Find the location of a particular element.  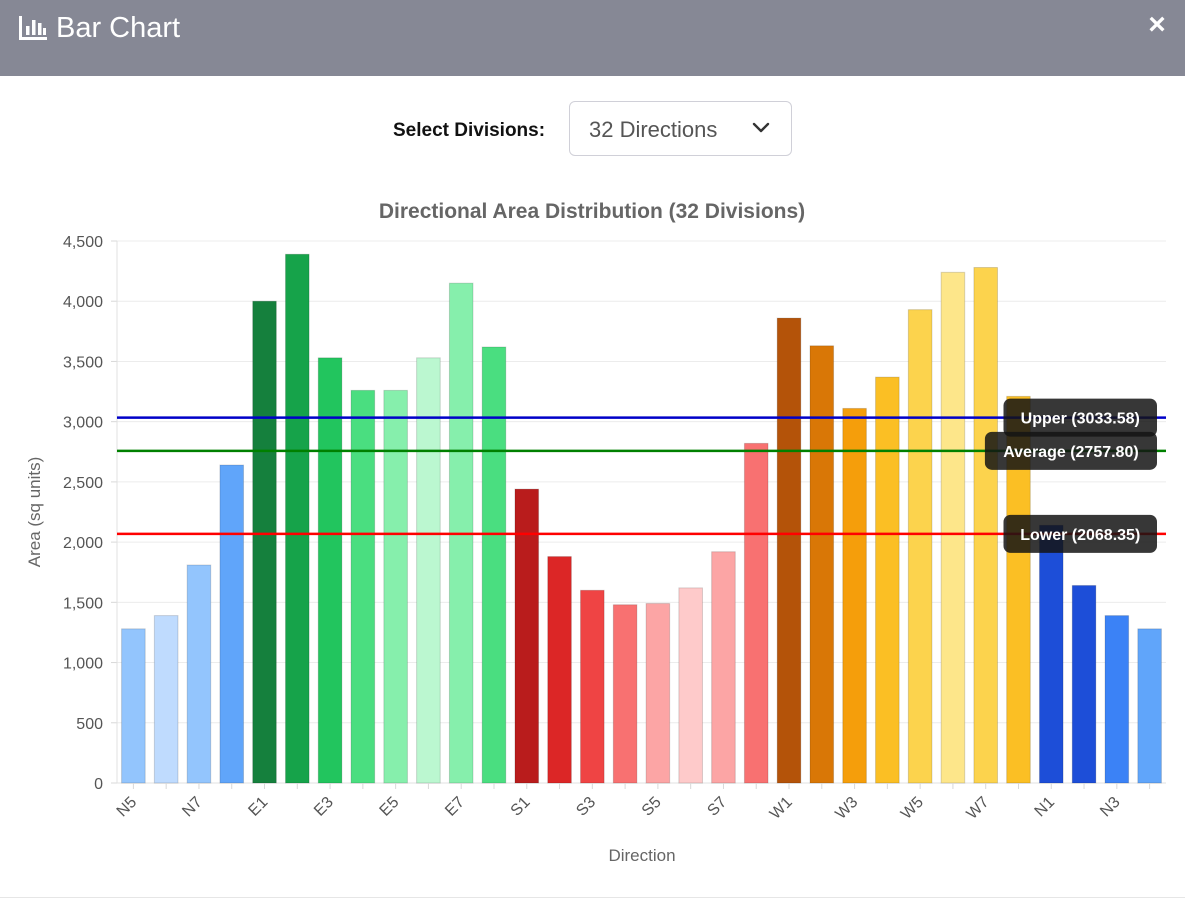

x-tick-label: S3 is located at coordinates (586, 807).